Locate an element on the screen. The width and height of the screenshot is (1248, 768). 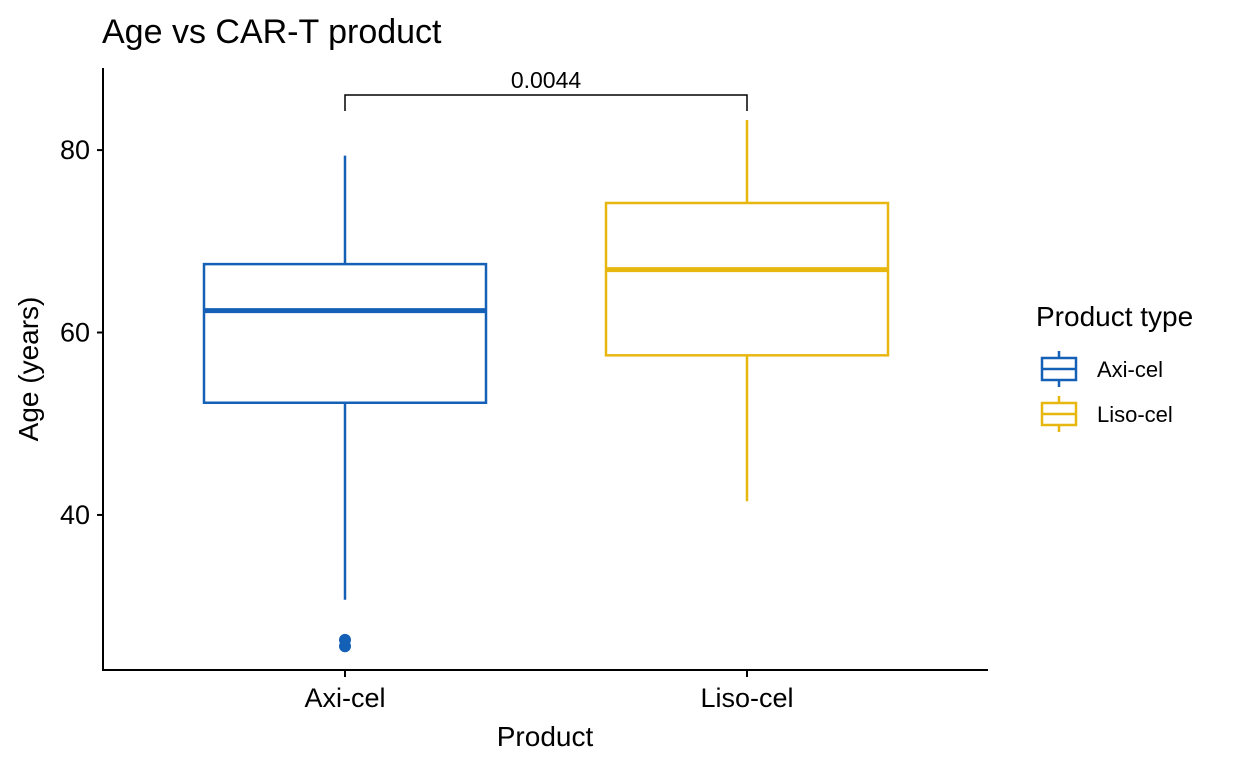
outlier-point is located at coordinates (345, 646).